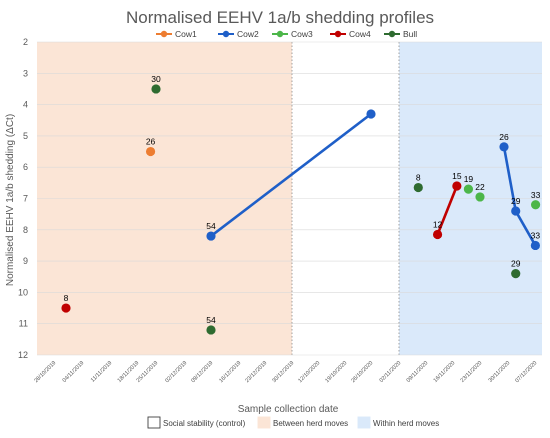 The image size is (550, 438). What do you see at coordinates (457, 176) in the screenshot?
I see `data-label-cow4-3: 15` at bounding box center [457, 176].